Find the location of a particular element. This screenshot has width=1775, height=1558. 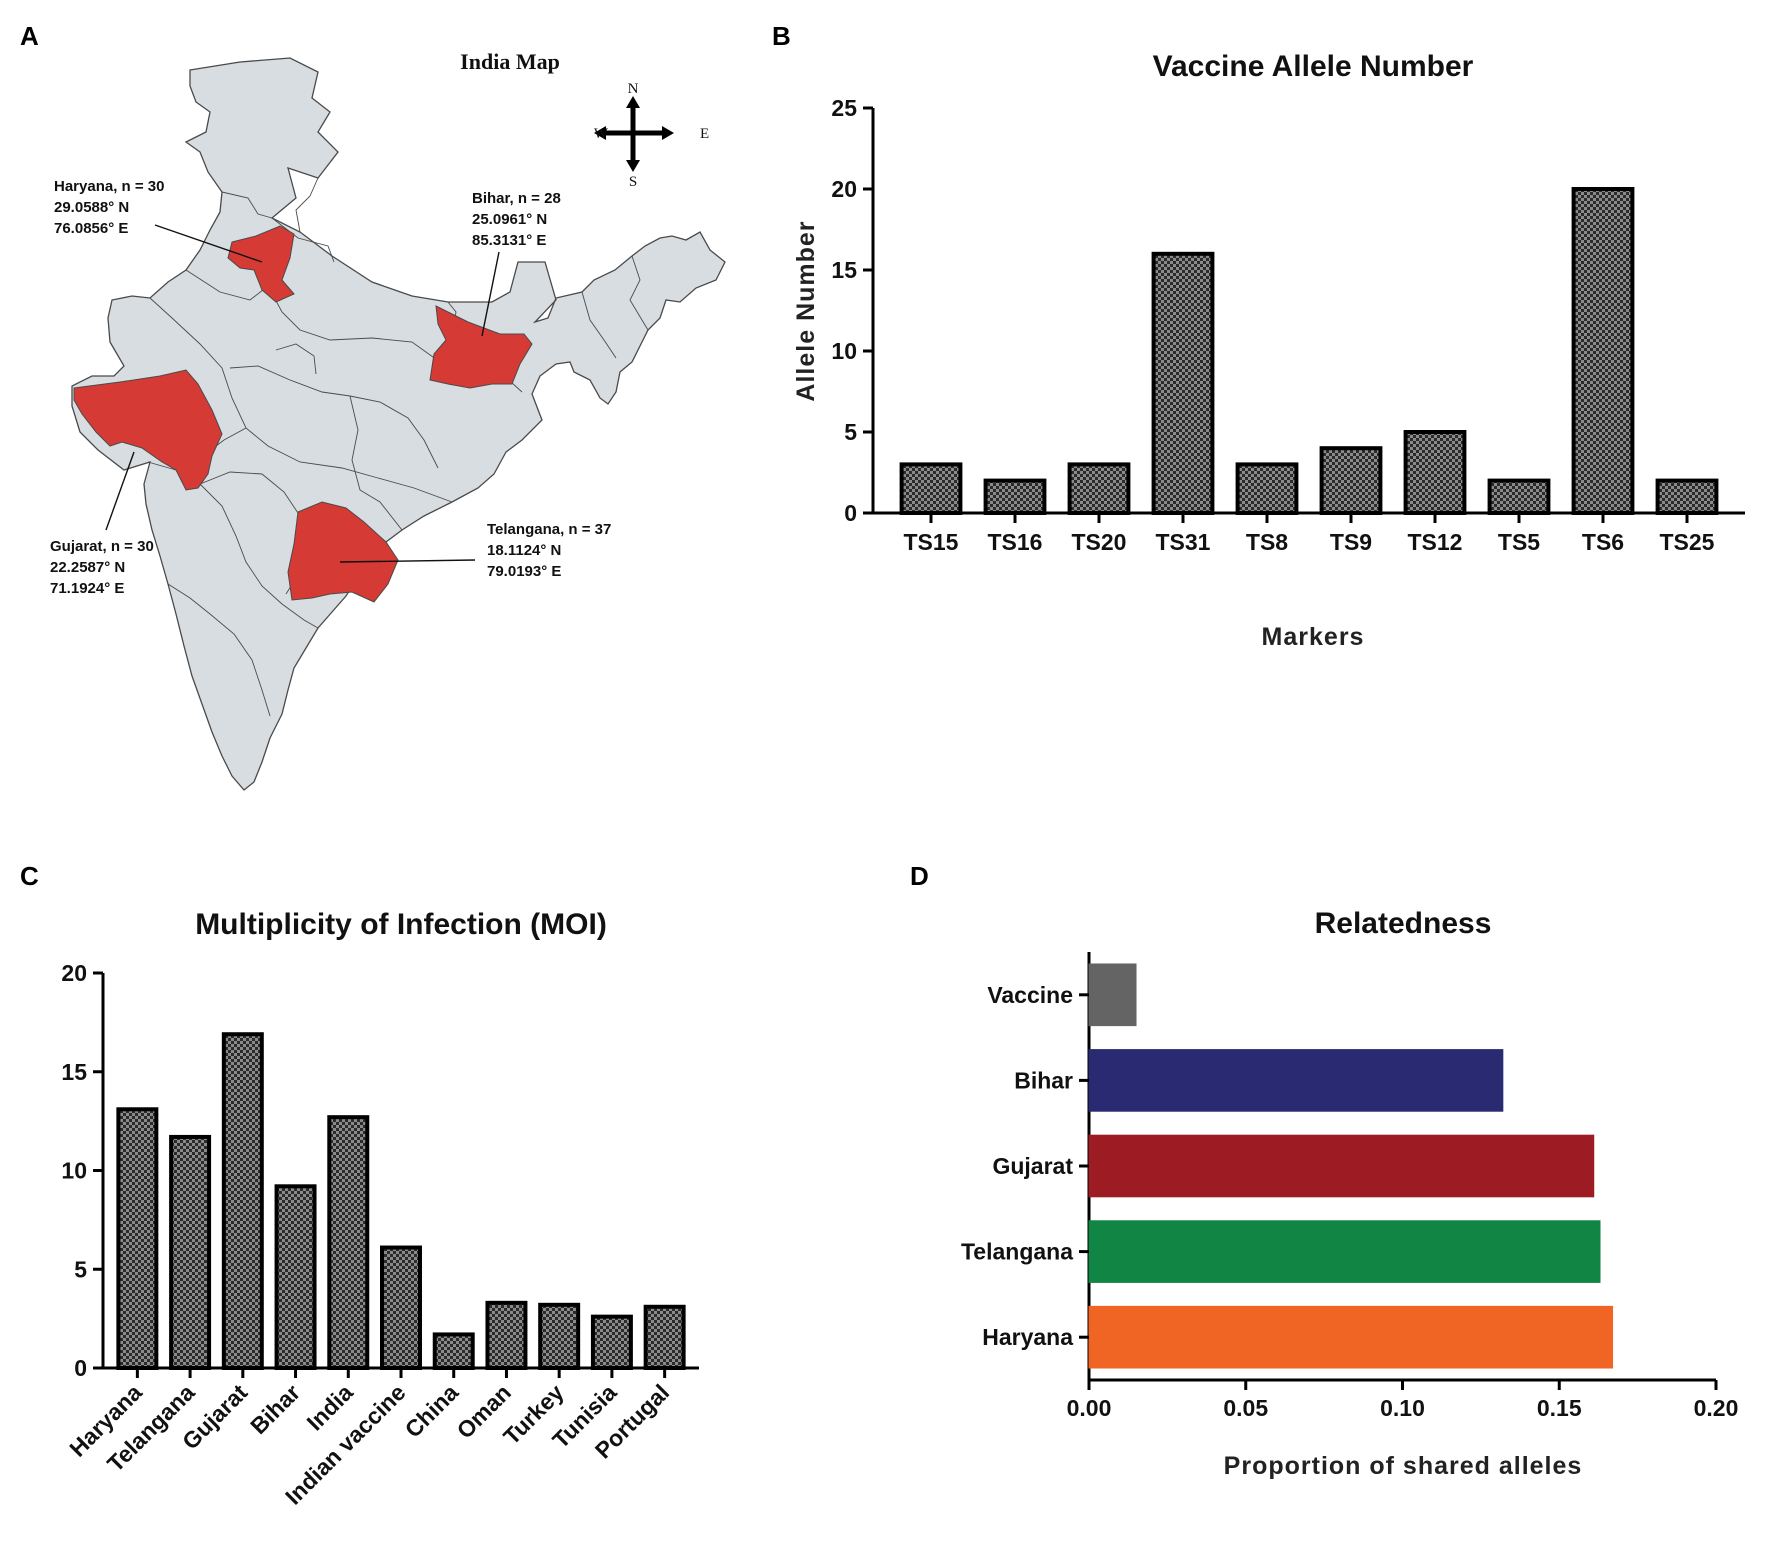

bar-turkey is located at coordinates (559, 1336).